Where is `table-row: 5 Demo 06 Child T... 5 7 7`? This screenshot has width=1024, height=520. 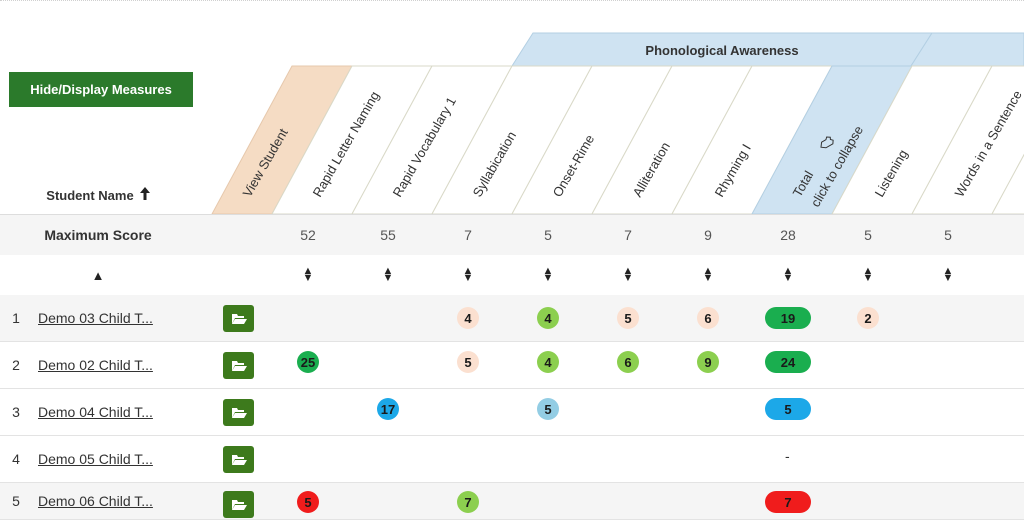 table-row: 5 Demo 06 Child T... 5 7 7 is located at coordinates (512, 501).